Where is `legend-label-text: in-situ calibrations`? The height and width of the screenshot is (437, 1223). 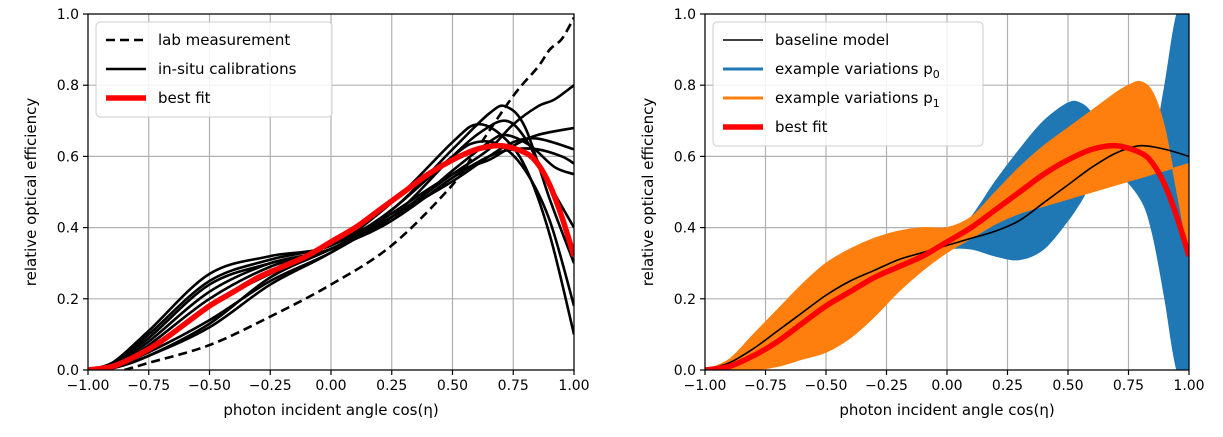
legend-label-text: in-situ calibrations is located at coordinates (227, 69).